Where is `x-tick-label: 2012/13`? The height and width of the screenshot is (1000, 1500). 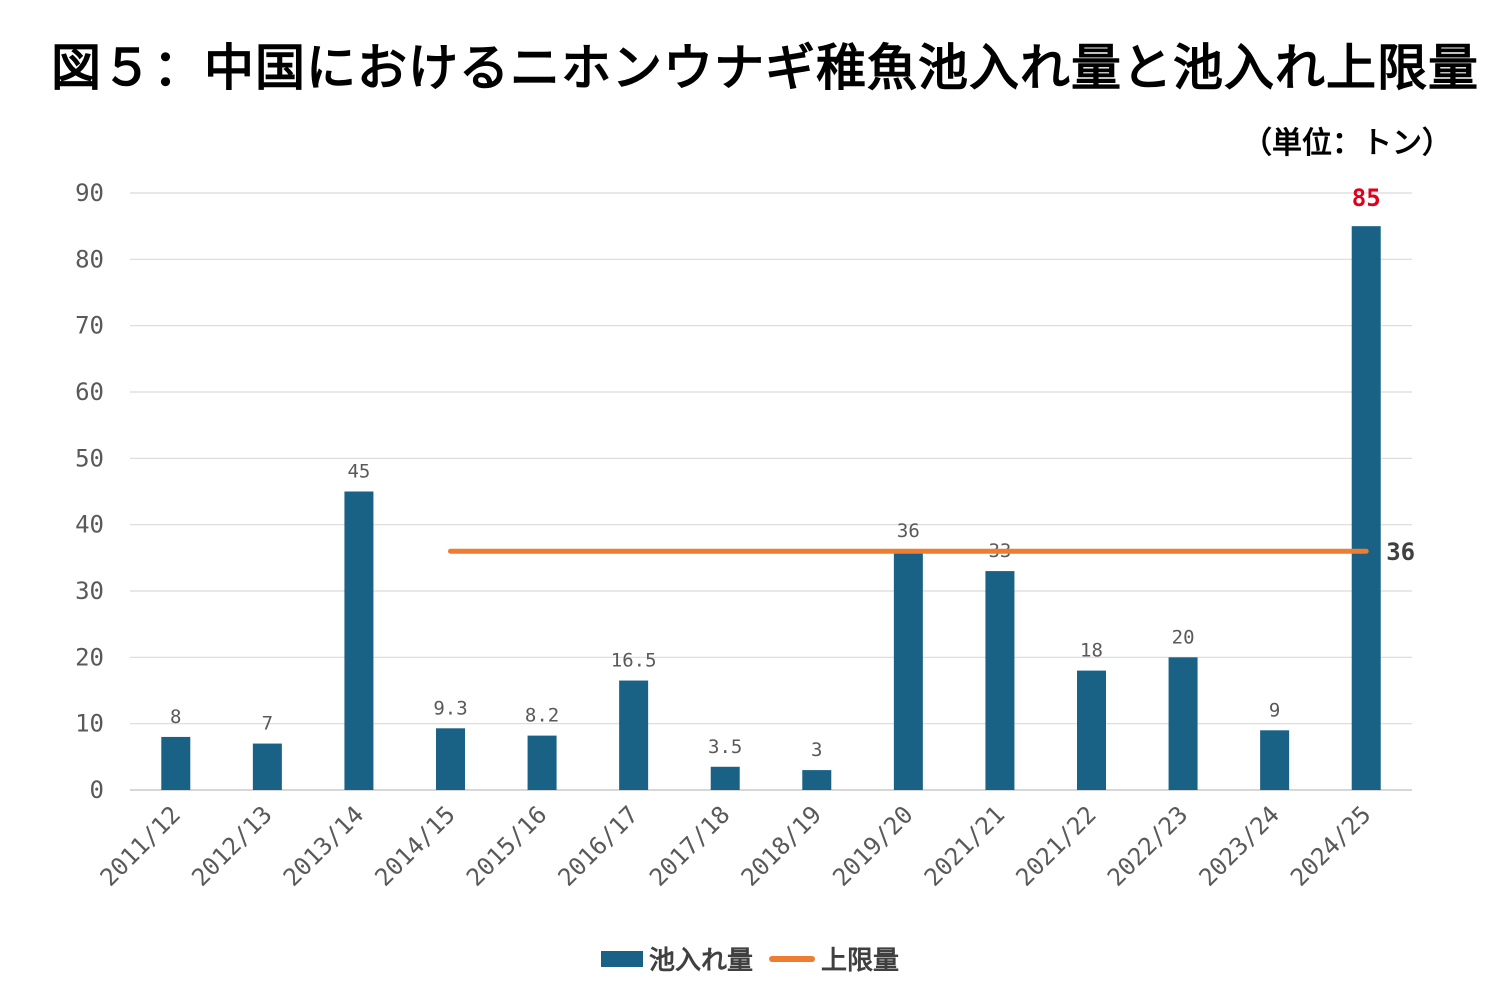 x-tick-label: 2012/13 is located at coordinates (231, 845).